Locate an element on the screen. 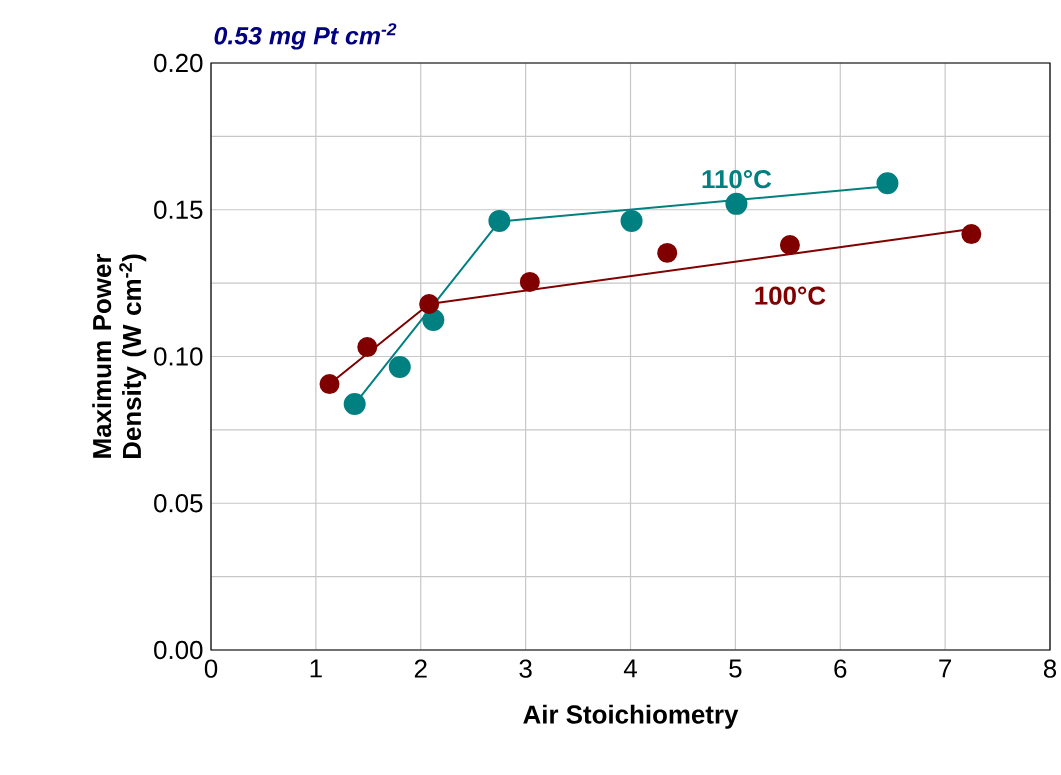 The image size is (1061, 775). y-tick-label: 0.05 is located at coordinates (178, 503).